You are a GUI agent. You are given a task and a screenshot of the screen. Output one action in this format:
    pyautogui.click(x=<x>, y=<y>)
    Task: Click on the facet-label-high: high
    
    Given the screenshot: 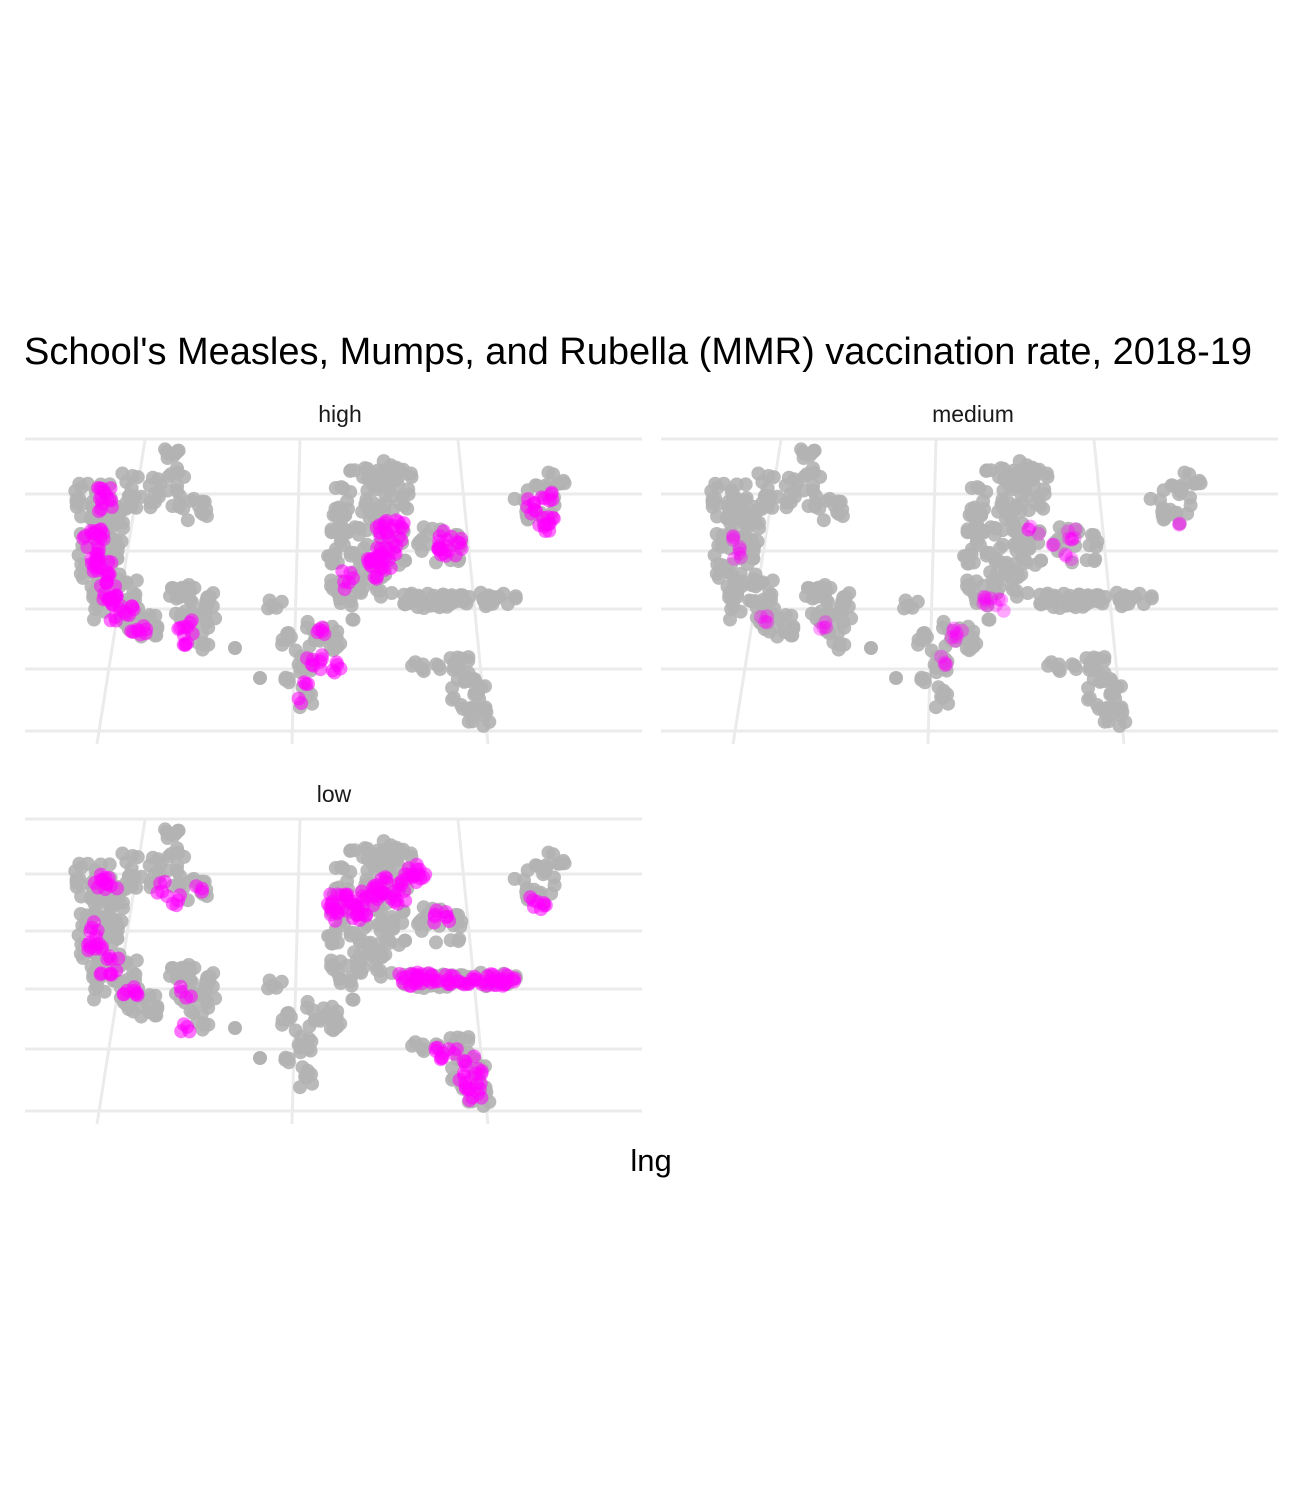 What is the action you would take?
    pyautogui.click(x=339, y=414)
    